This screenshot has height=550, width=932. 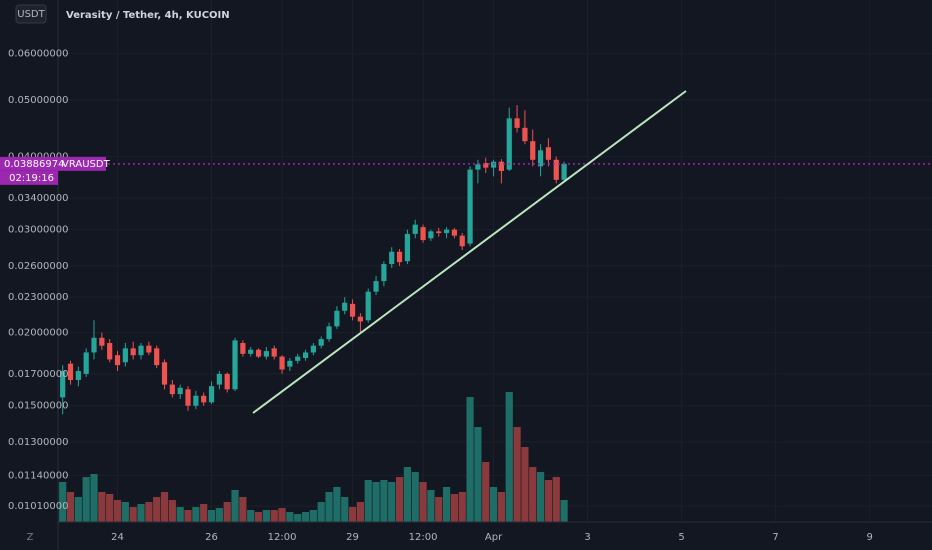 What do you see at coordinates (38, 266) in the screenshot?
I see `y-tick-label: 0.02600000` at bounding box center [38, 266].